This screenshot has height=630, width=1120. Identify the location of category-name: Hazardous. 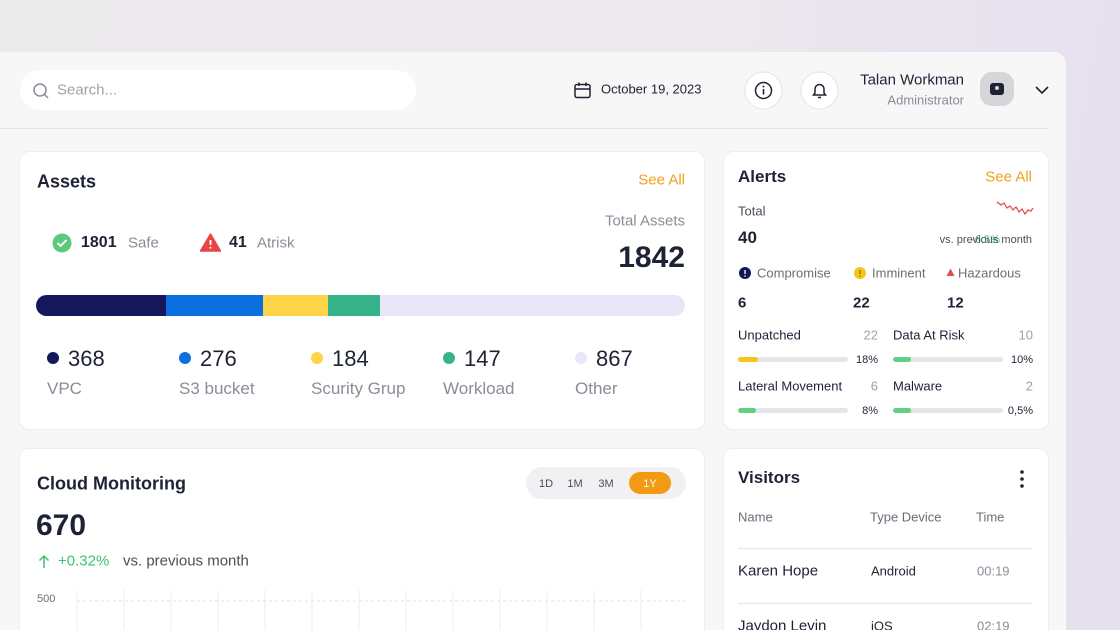
(989, 273).